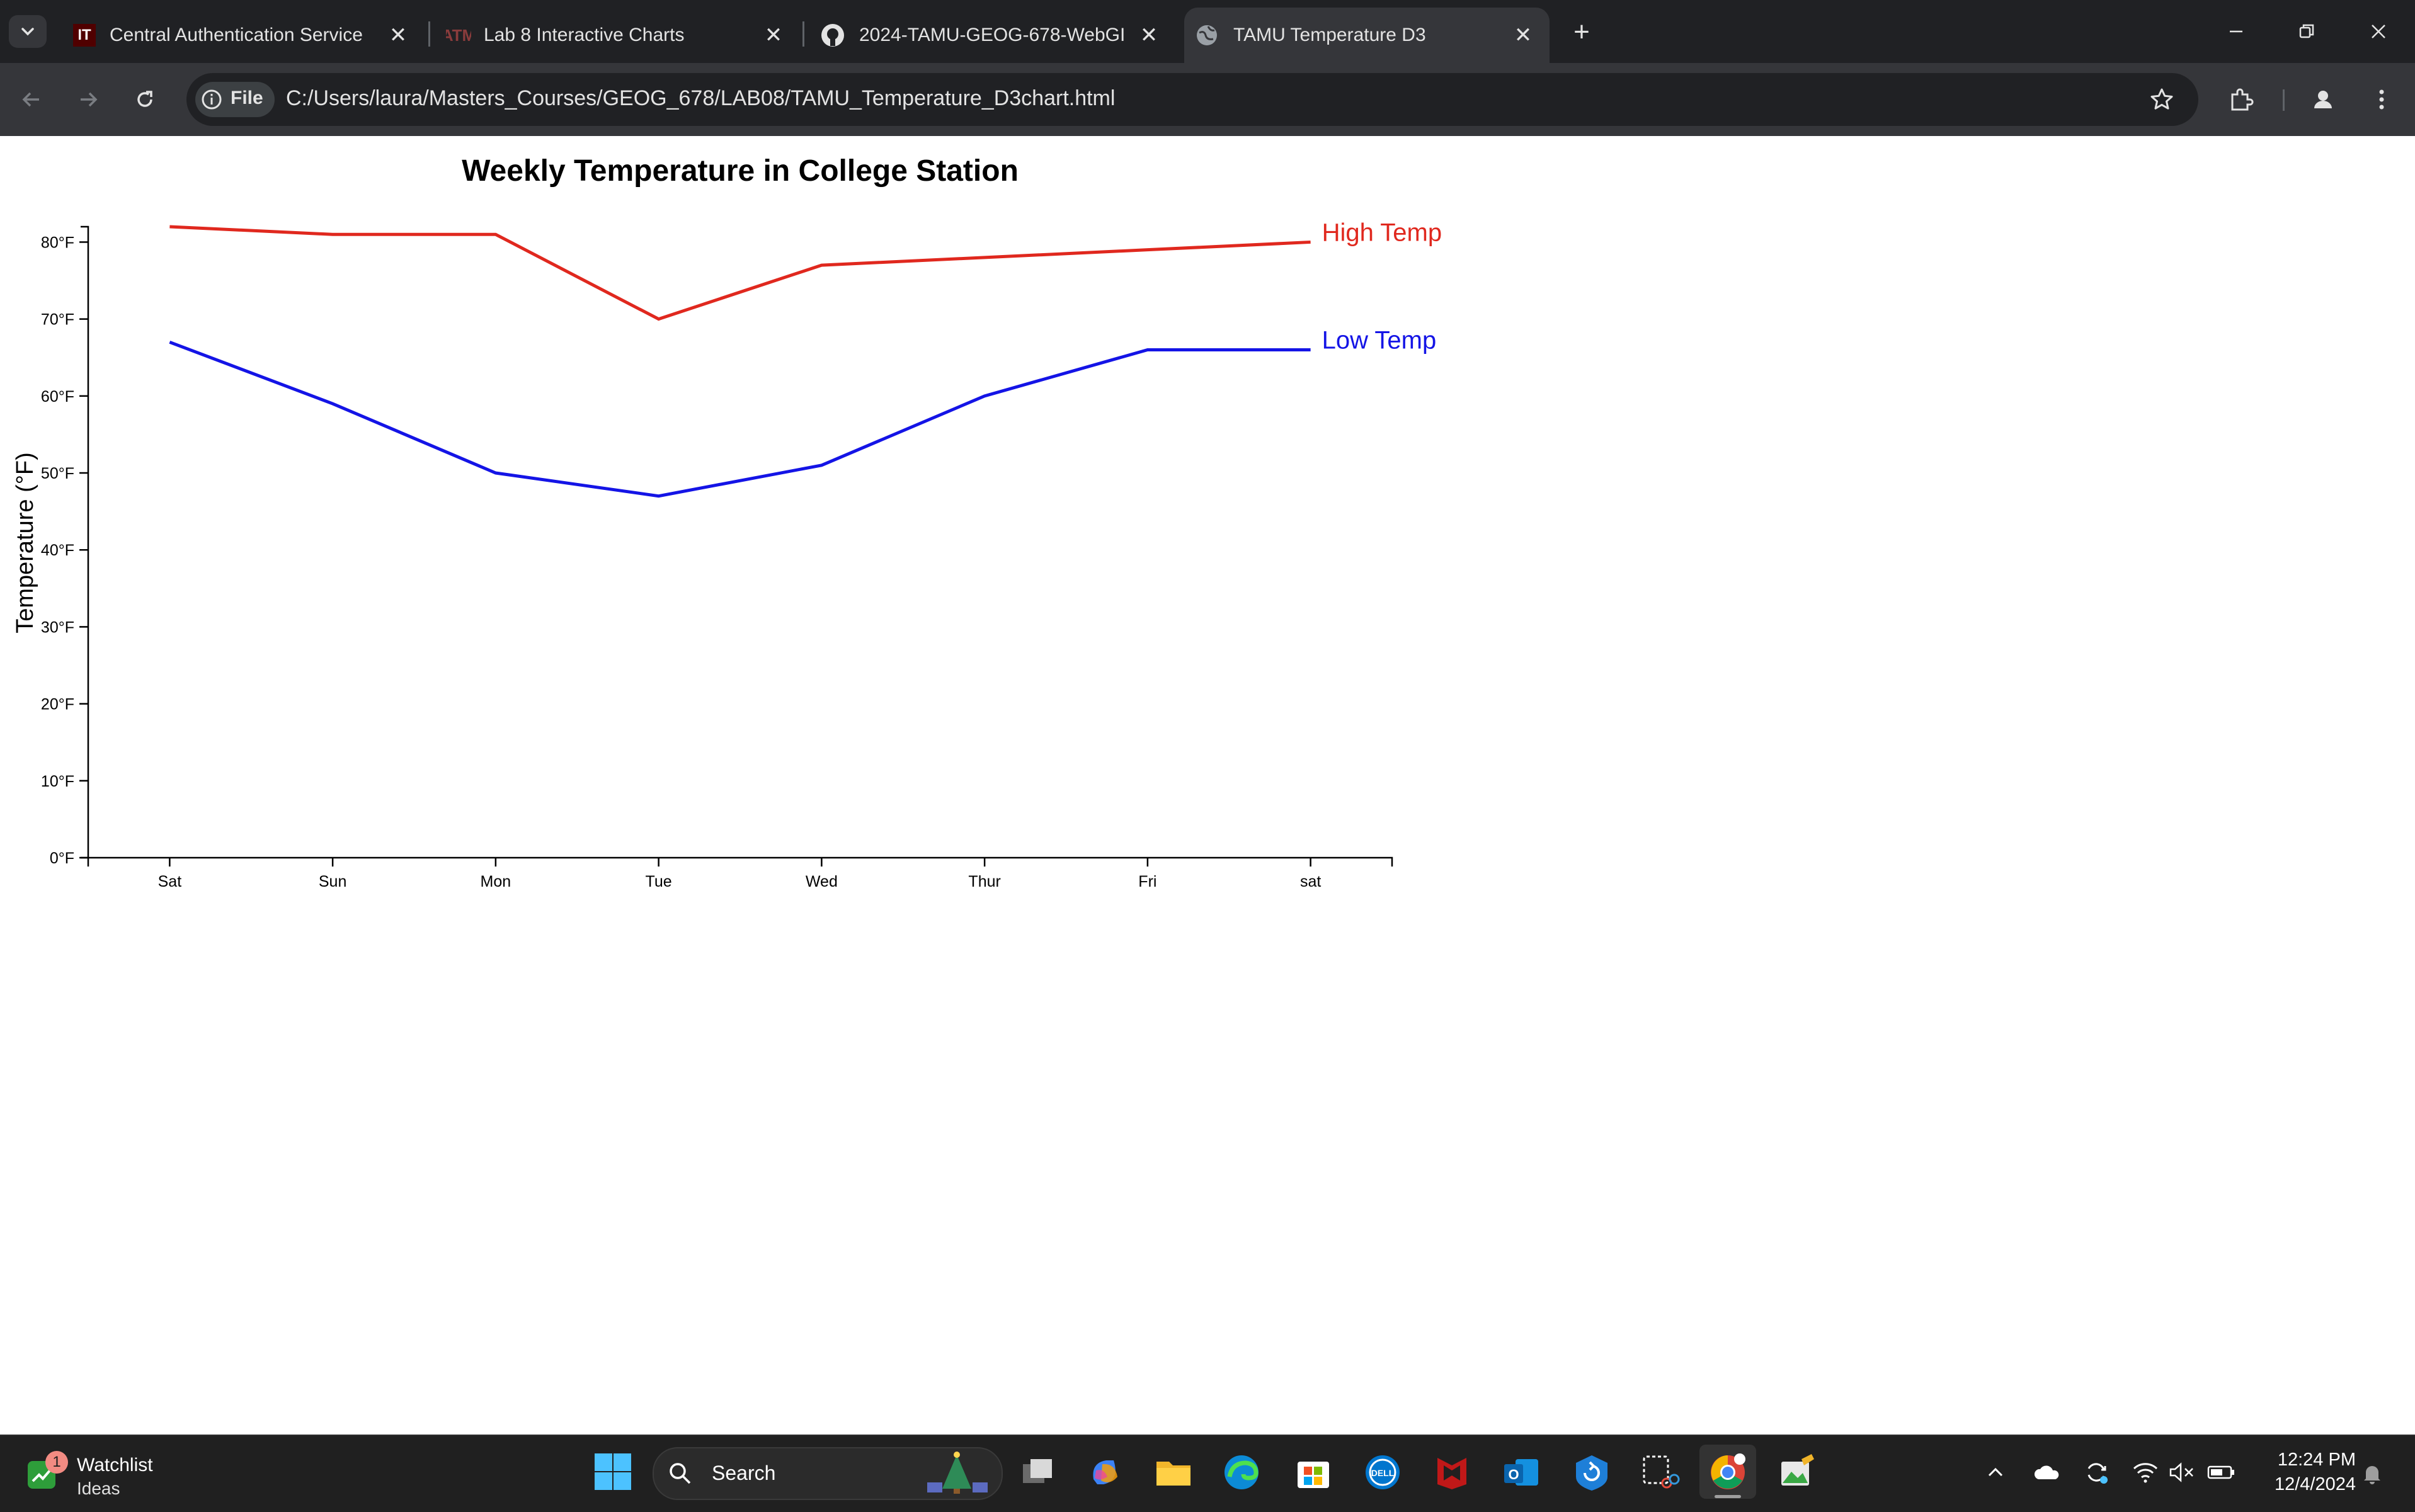 The width and height of the screenshot is (2415, 1512). I want to click on tab-label: TAMU Temperature D3, so click(1371, 36).